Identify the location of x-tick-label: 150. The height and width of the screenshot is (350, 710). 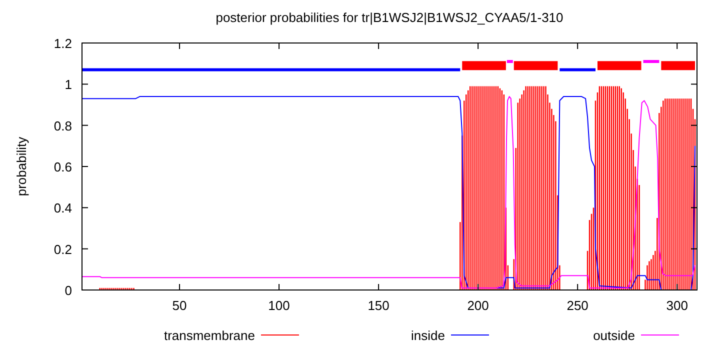
(379, 305).